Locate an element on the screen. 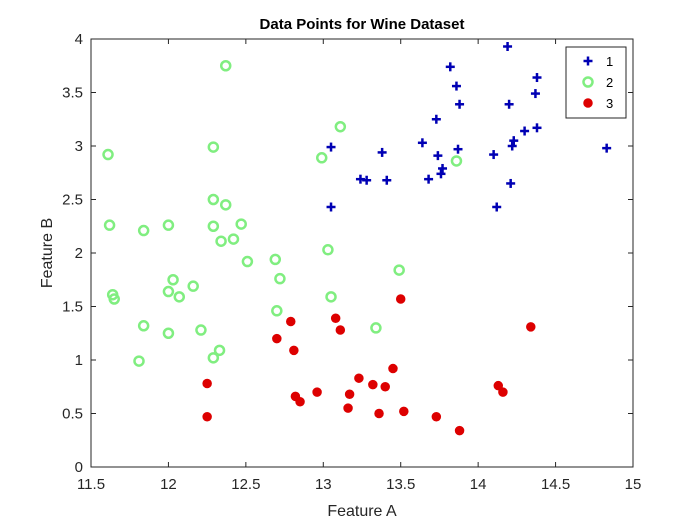  legend-item-2: 2 is located at coordinates (597, 82).